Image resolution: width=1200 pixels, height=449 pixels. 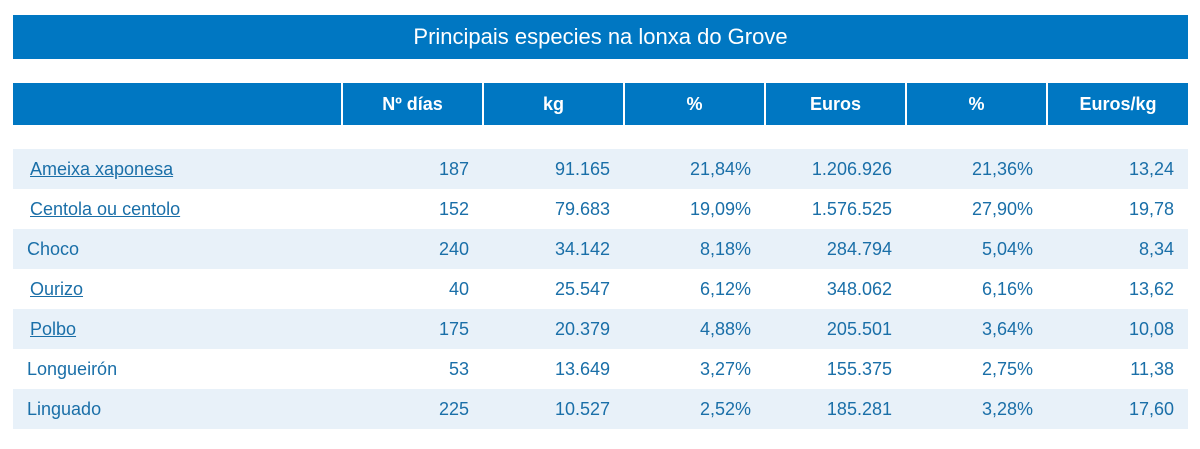 What do you see at coordinates (412, 104) in the screenshot?
I see `header-dias: Nº días` at bounding box center [412, 104].